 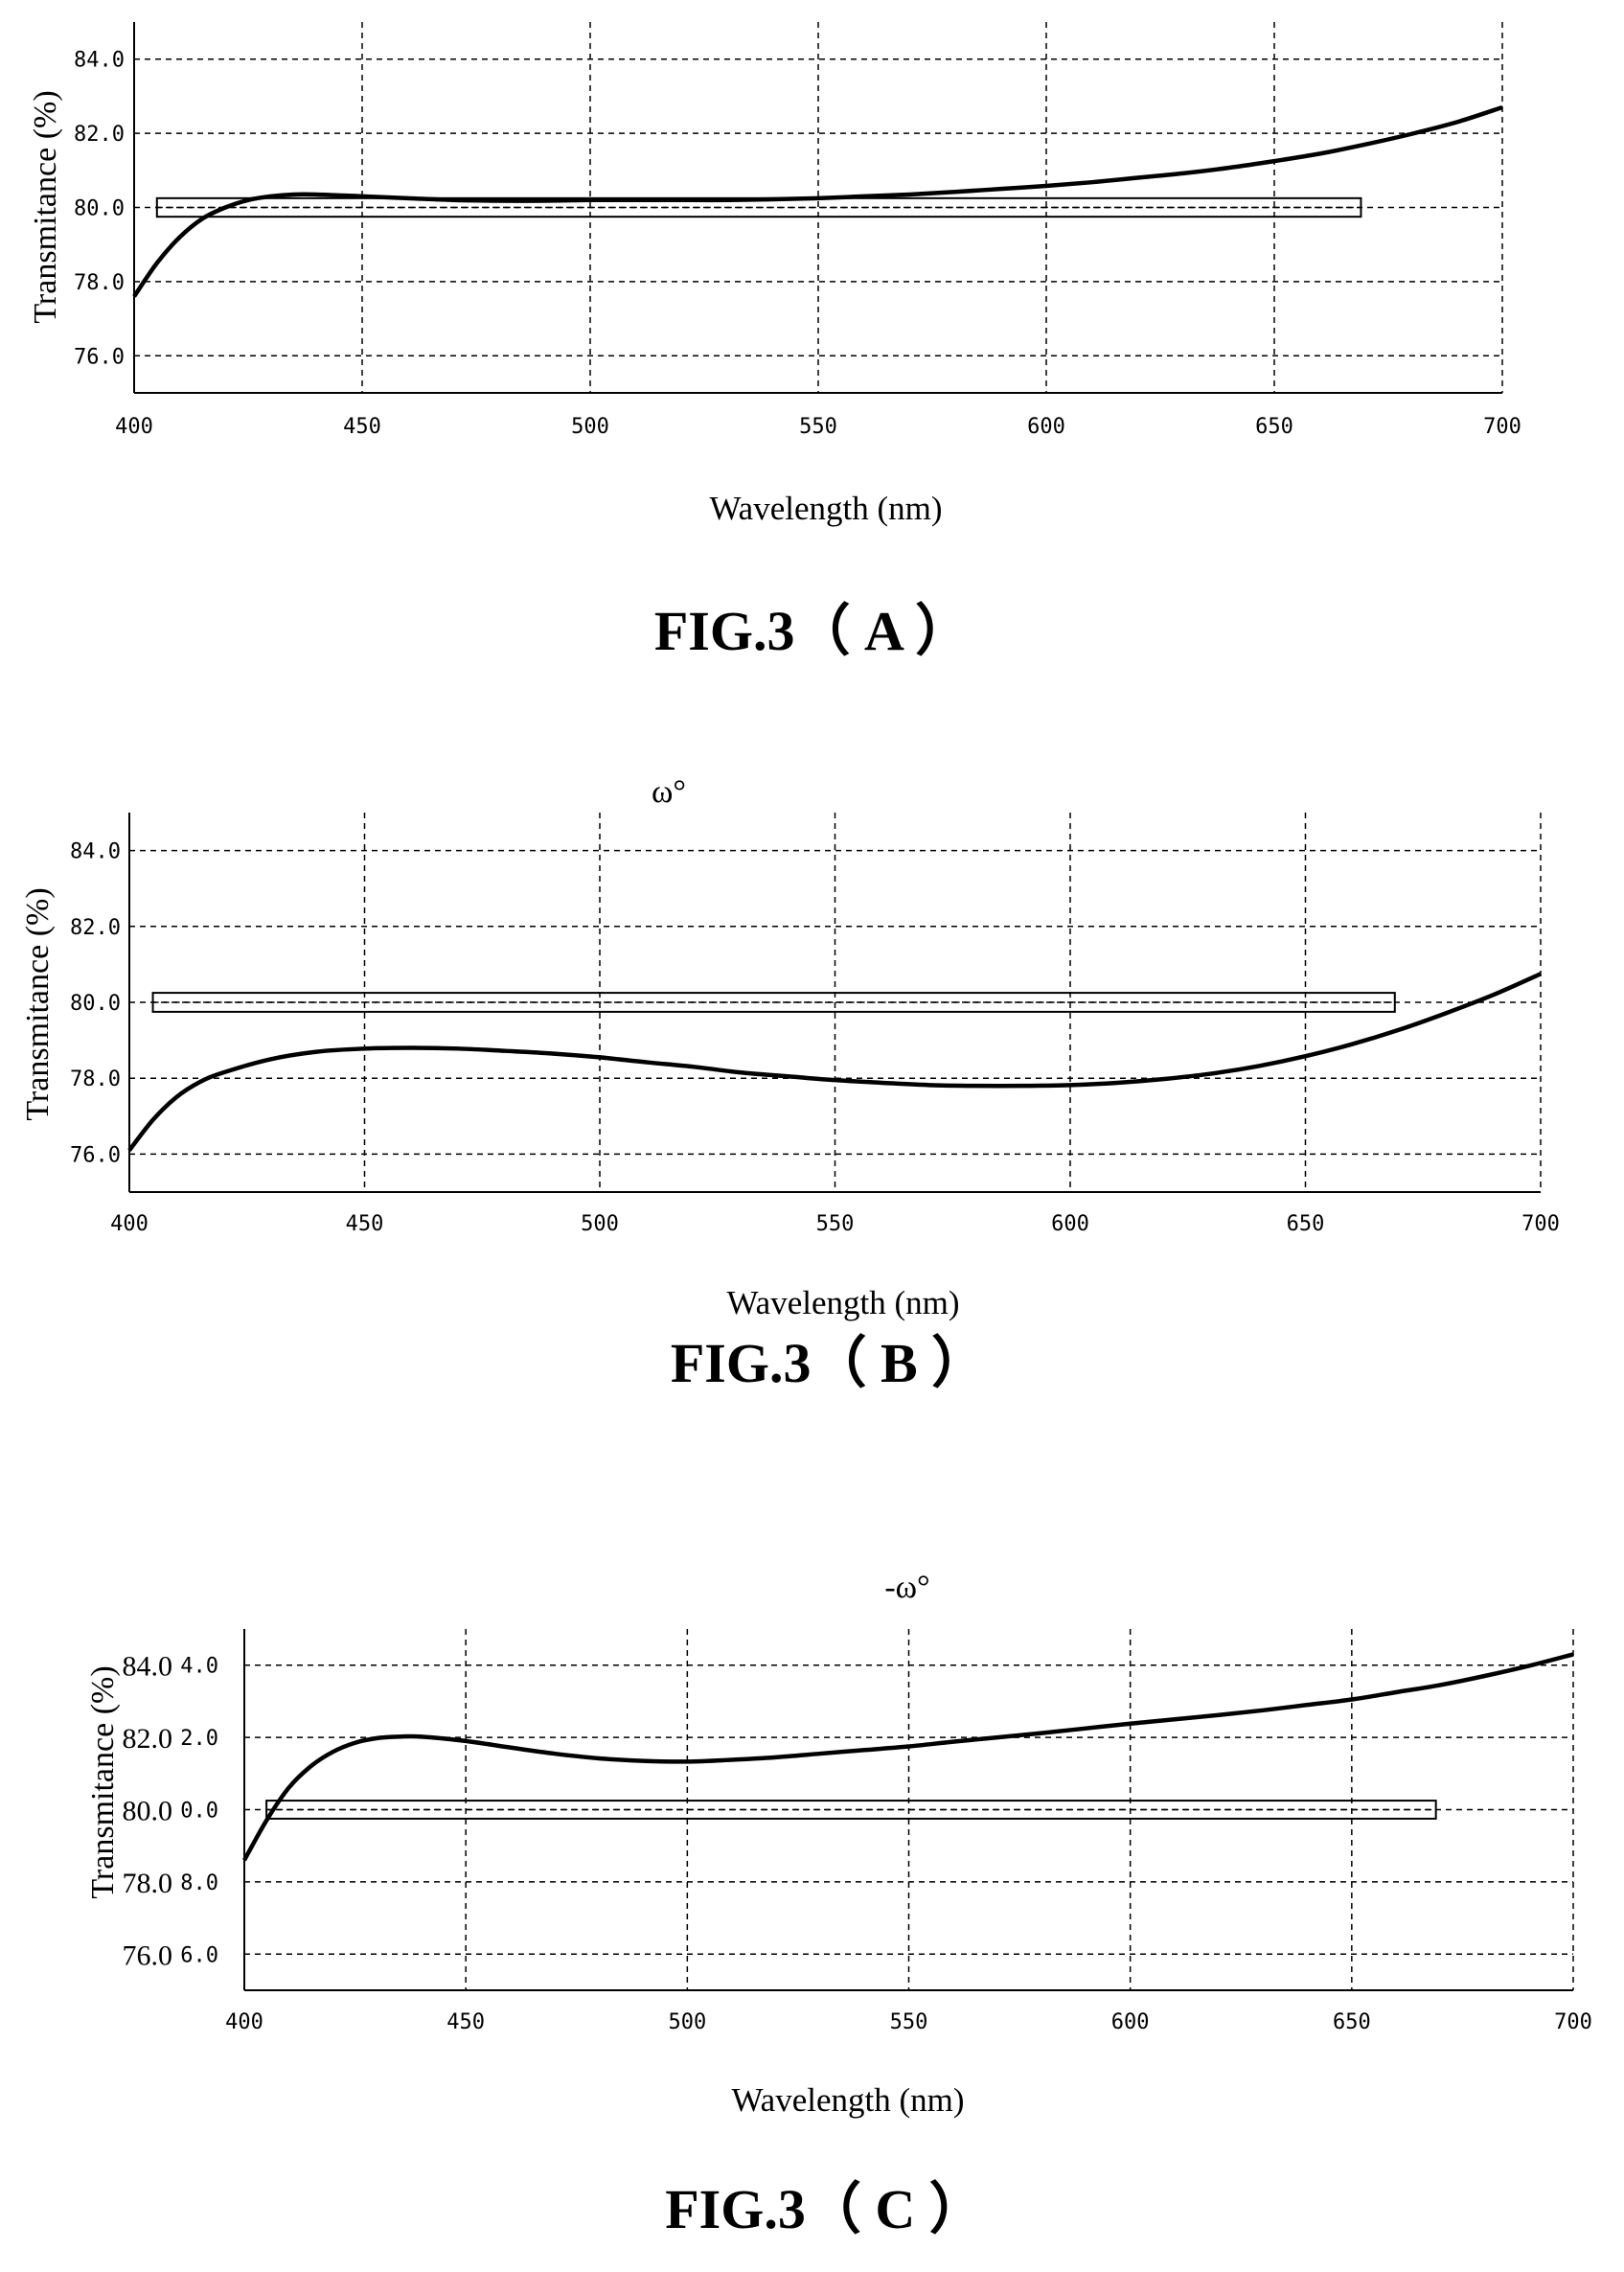 I want to click on chart-c-y-tick-label-2: 80.0, so click(x=148, y=1811).